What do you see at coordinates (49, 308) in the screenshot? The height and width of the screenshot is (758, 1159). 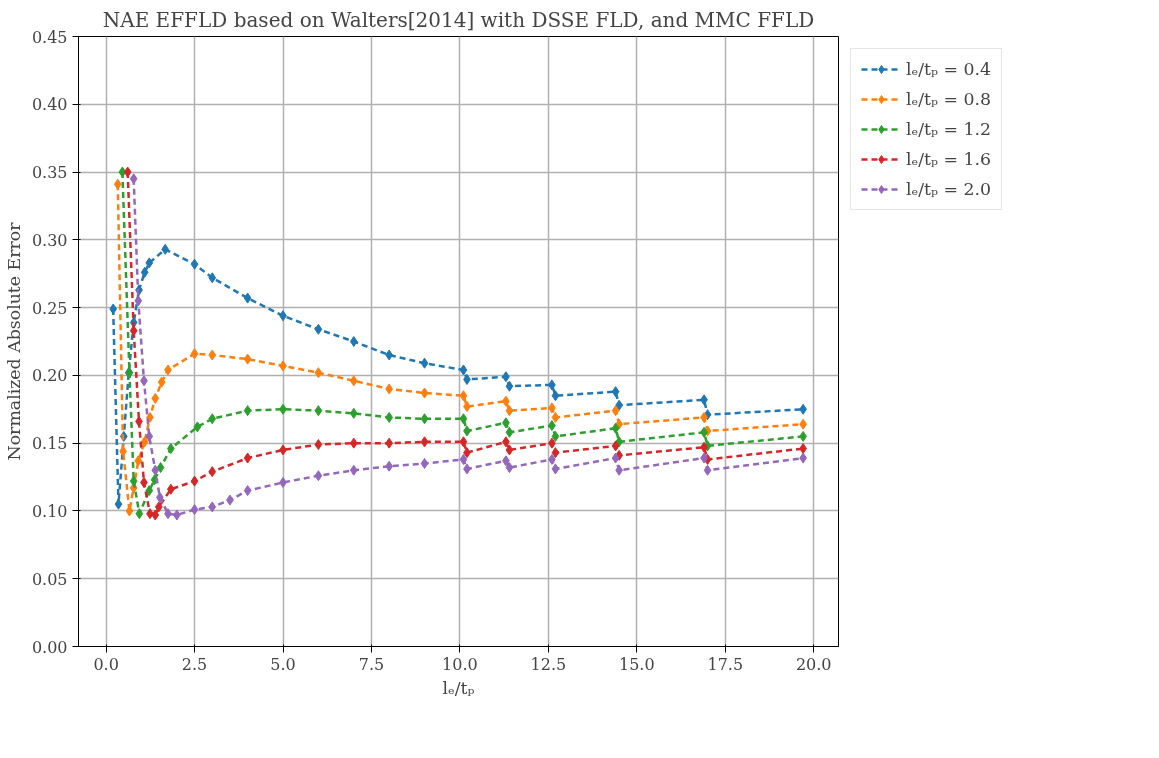 I see `y-tick-label: 0.25` at bounding box center [49, 308].